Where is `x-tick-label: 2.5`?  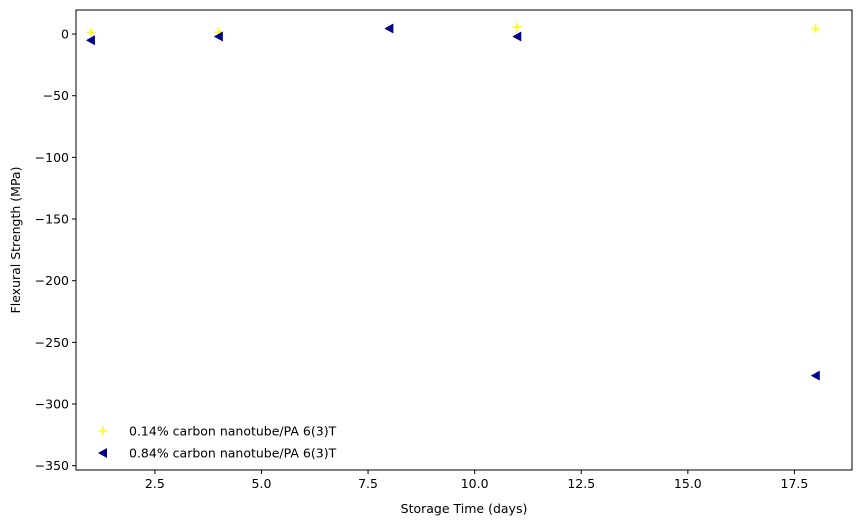 x-tick-label: 2.5 is located at coordinates (155, 483).